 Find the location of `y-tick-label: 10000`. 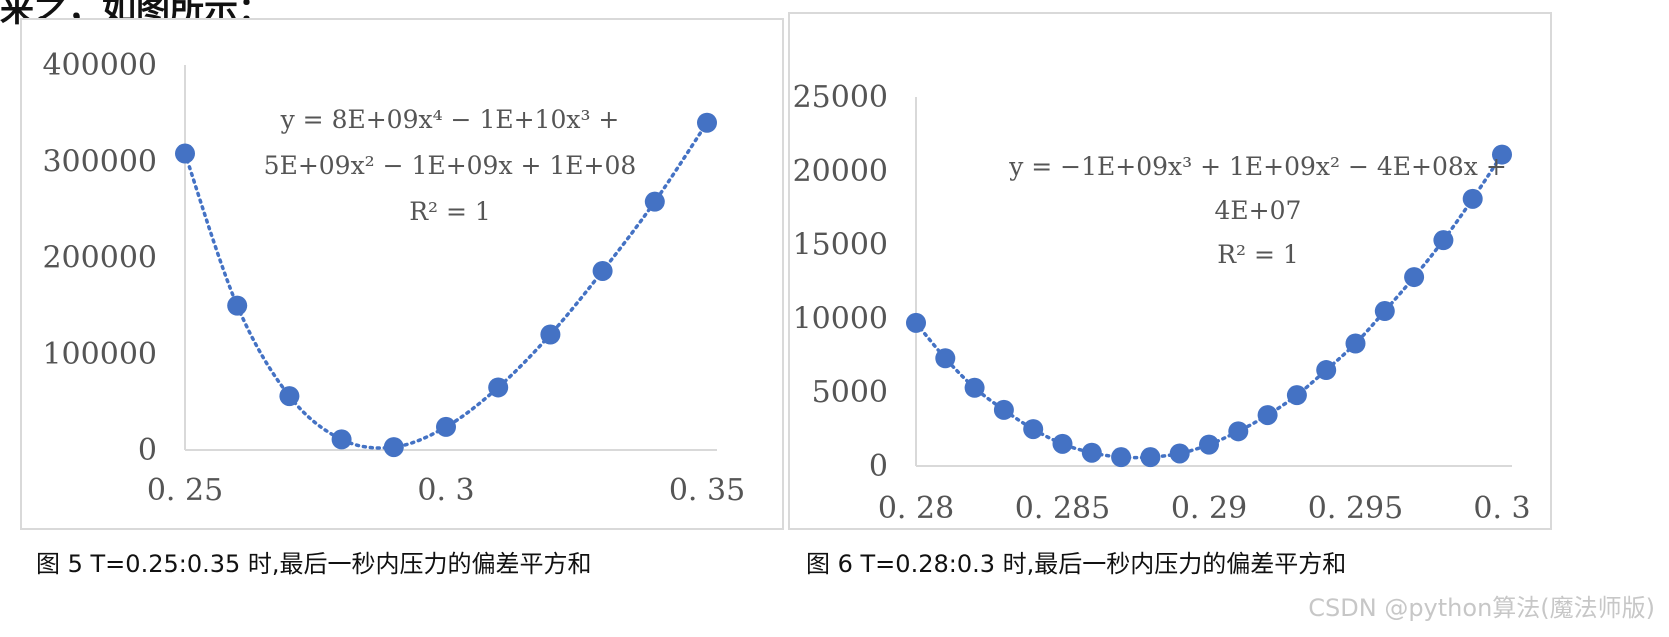

y-tick-label: 10000 is located at coordinates (840, 318).